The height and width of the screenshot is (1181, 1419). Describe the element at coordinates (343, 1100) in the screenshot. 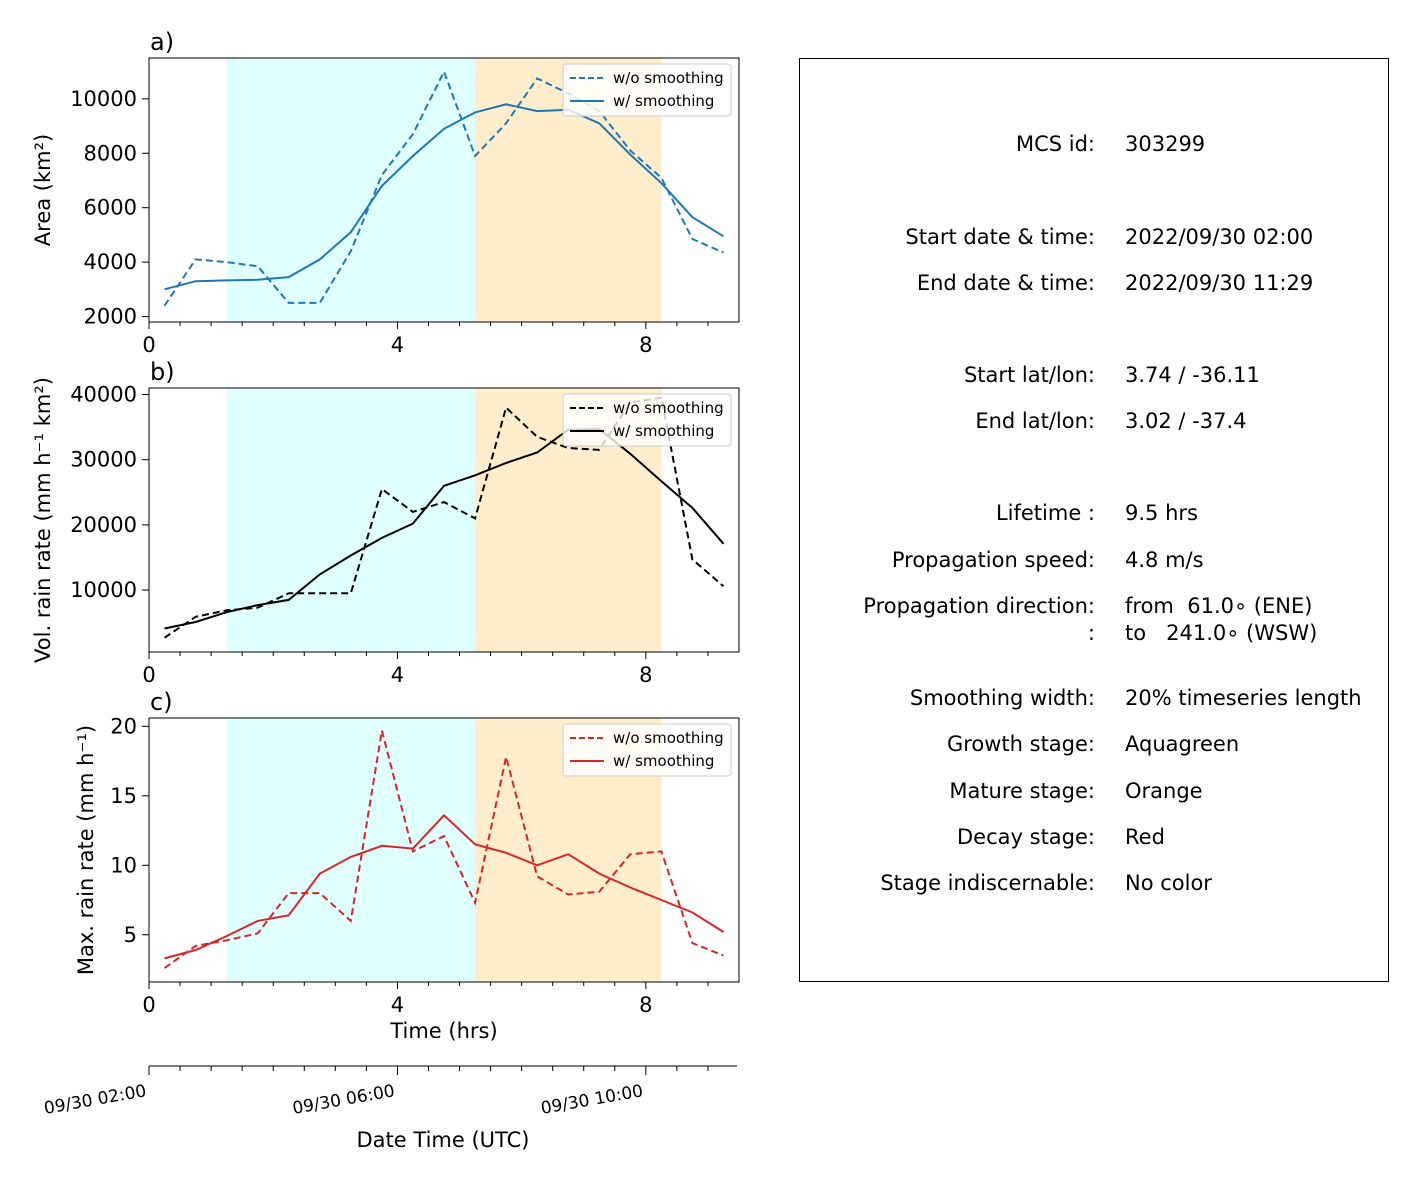

I see `datetime-tick-label: 09/30 06:00` at that location.